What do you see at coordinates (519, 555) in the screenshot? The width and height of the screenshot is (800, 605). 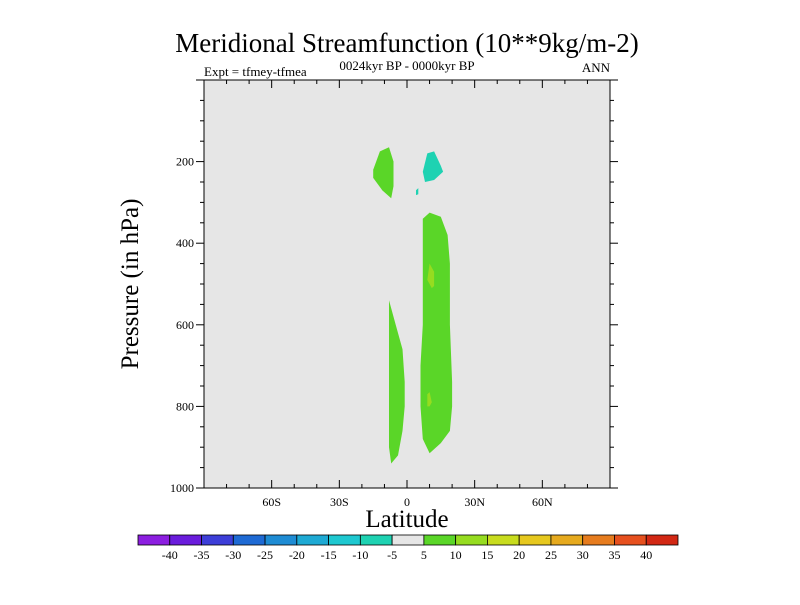 I see `colorbar-label: 20` at bounding box center [519, 555].